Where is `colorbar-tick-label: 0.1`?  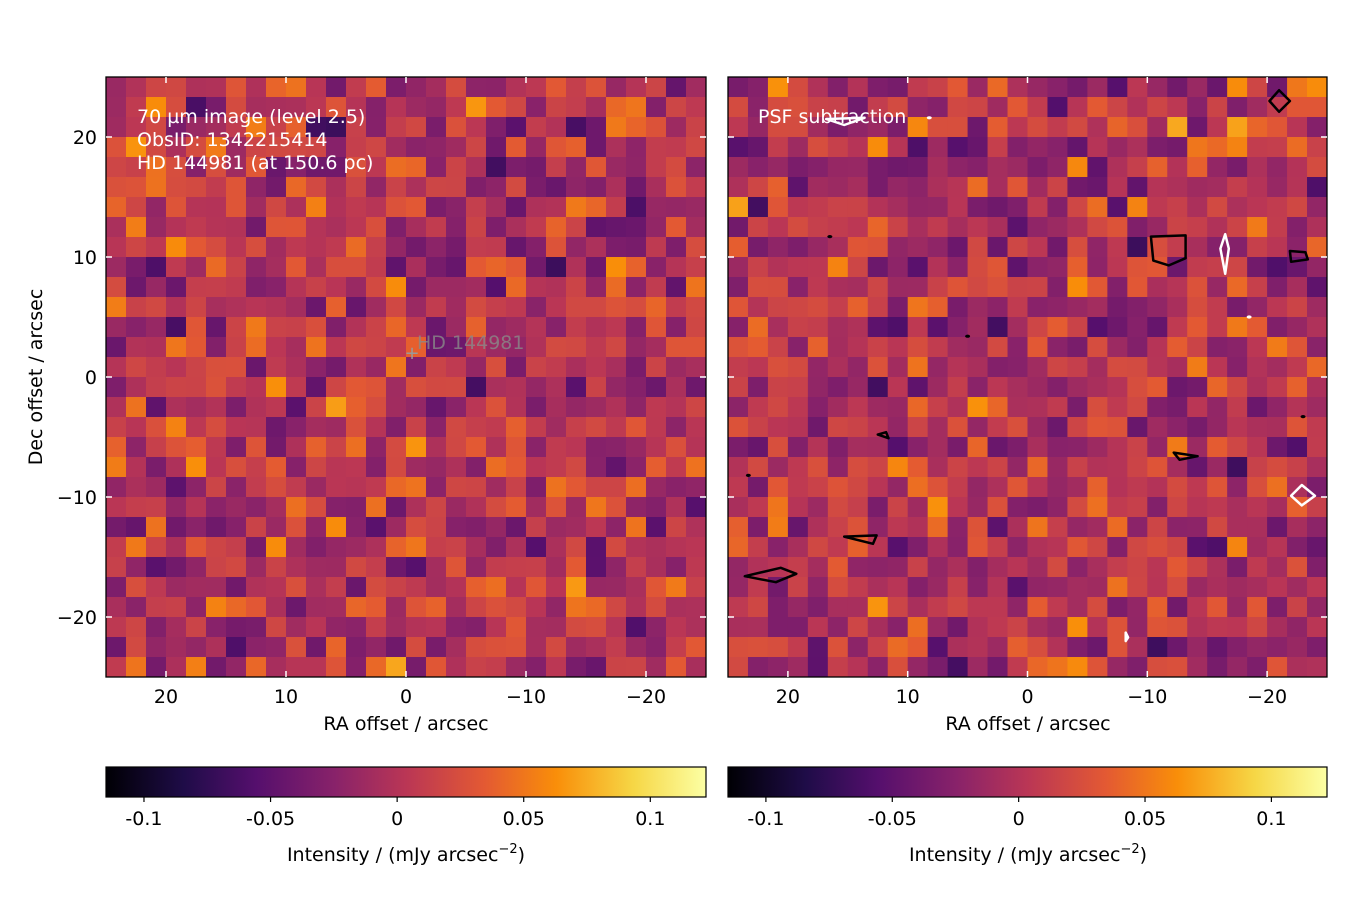
colorbar-tick-label: 0.1 is located at coordinates (650, 819).